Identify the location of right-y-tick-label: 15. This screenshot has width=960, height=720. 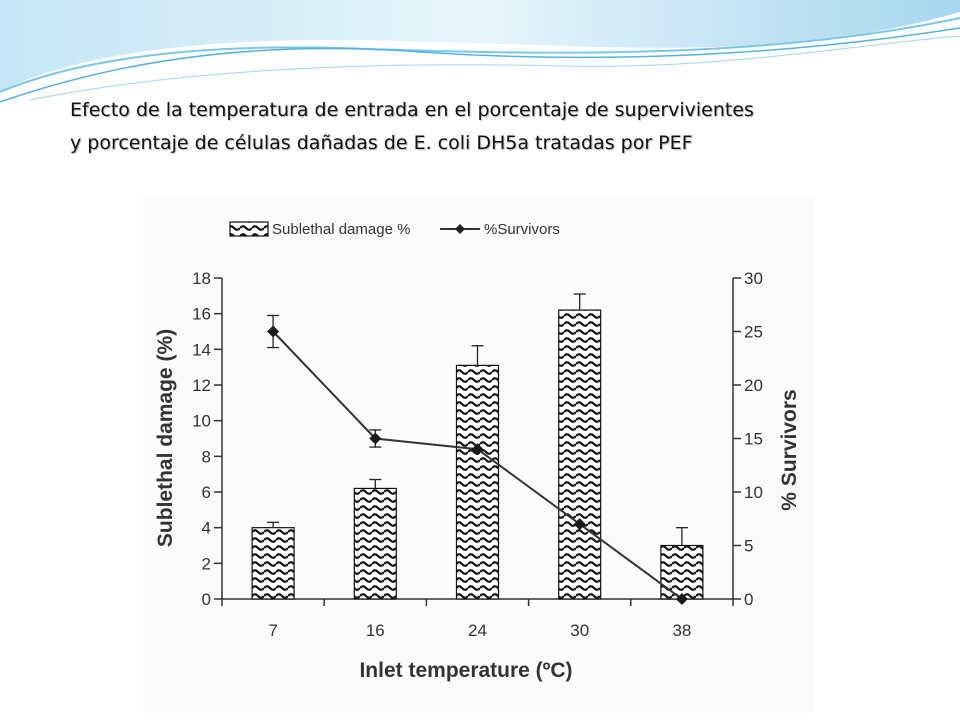
(753, 439).